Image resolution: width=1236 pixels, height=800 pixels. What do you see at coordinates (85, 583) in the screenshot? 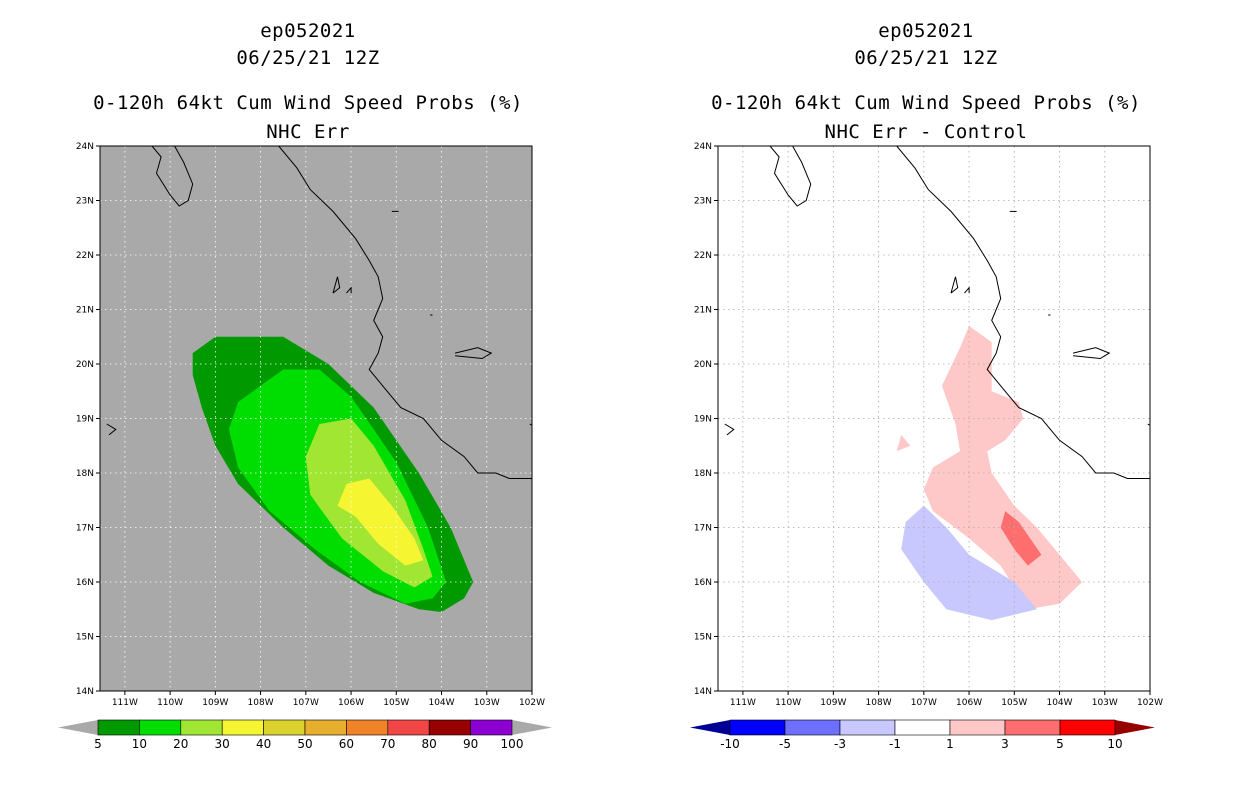
I see `panel1-ytick-label: 16N` at bounding box center [85, 583].